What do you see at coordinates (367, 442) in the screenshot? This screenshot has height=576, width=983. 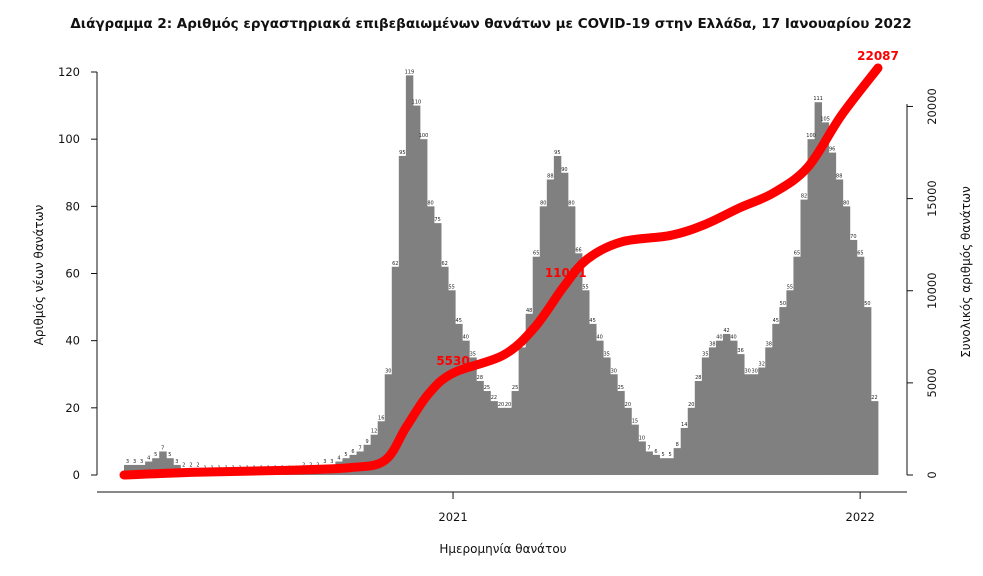 I see `bar-value-label: 9` at bounding box center [367, 442].